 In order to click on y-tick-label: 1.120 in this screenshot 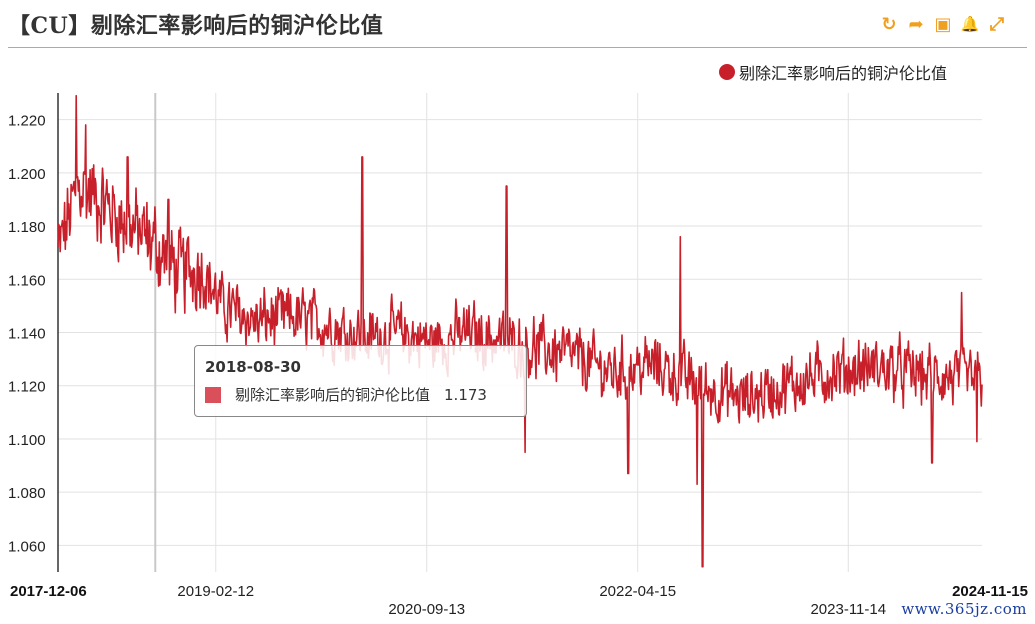, I will do `click(27, 387)`.